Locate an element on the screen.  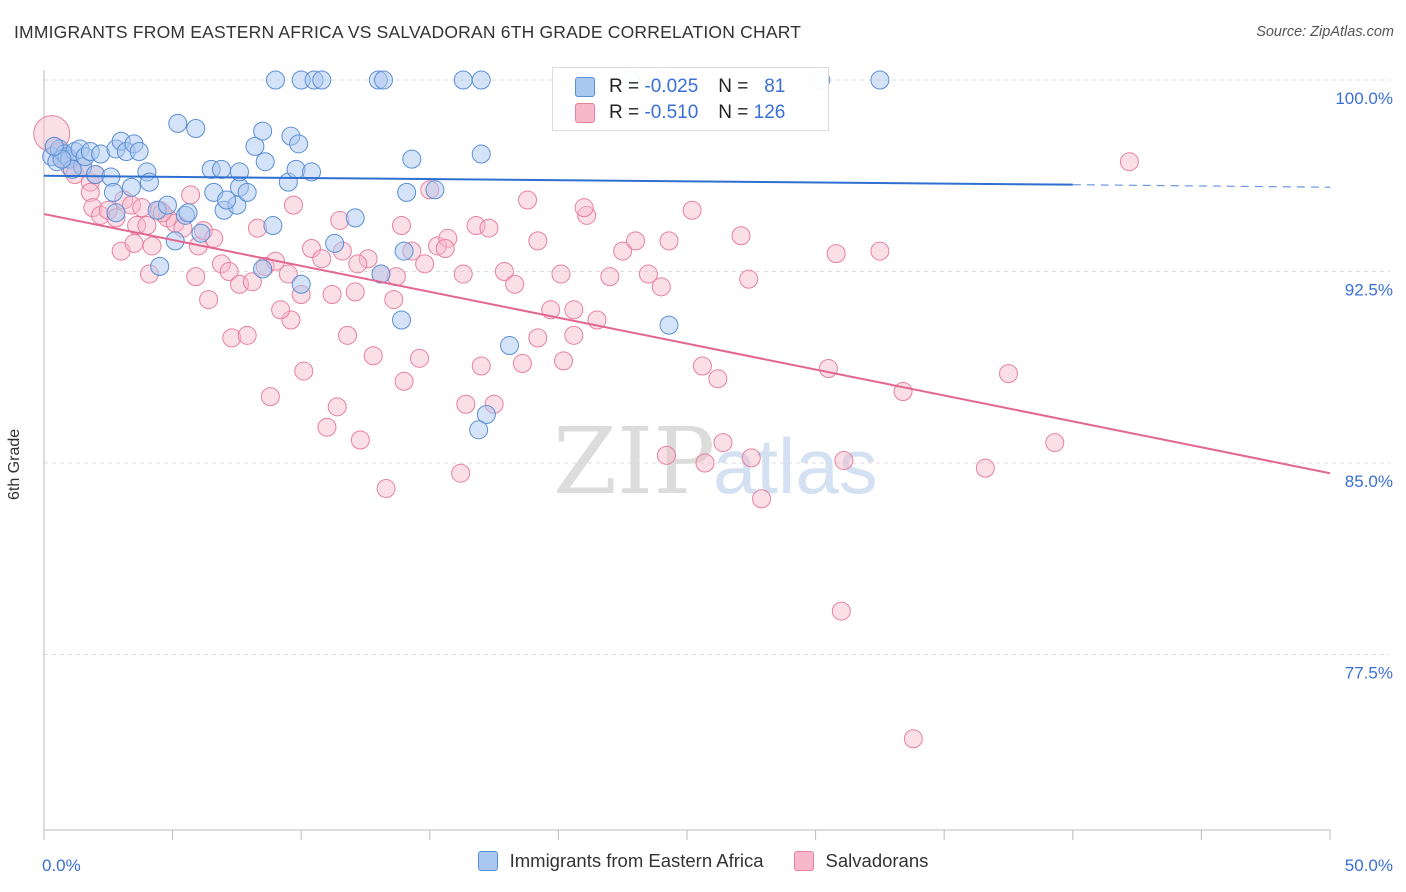
legend-n-label: N = is located at coordinates (733, 86).